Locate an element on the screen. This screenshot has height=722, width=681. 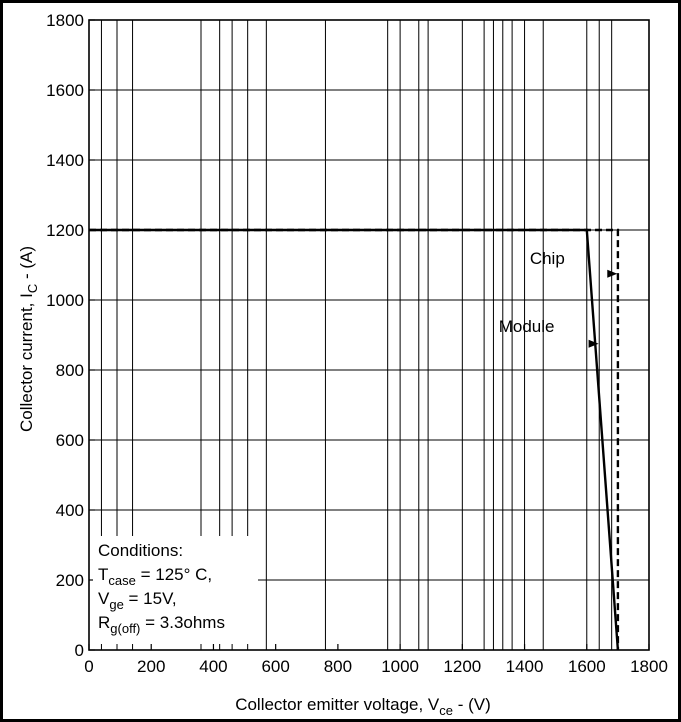
x-tick-label: 1600 is located at coordinates (587, 666).